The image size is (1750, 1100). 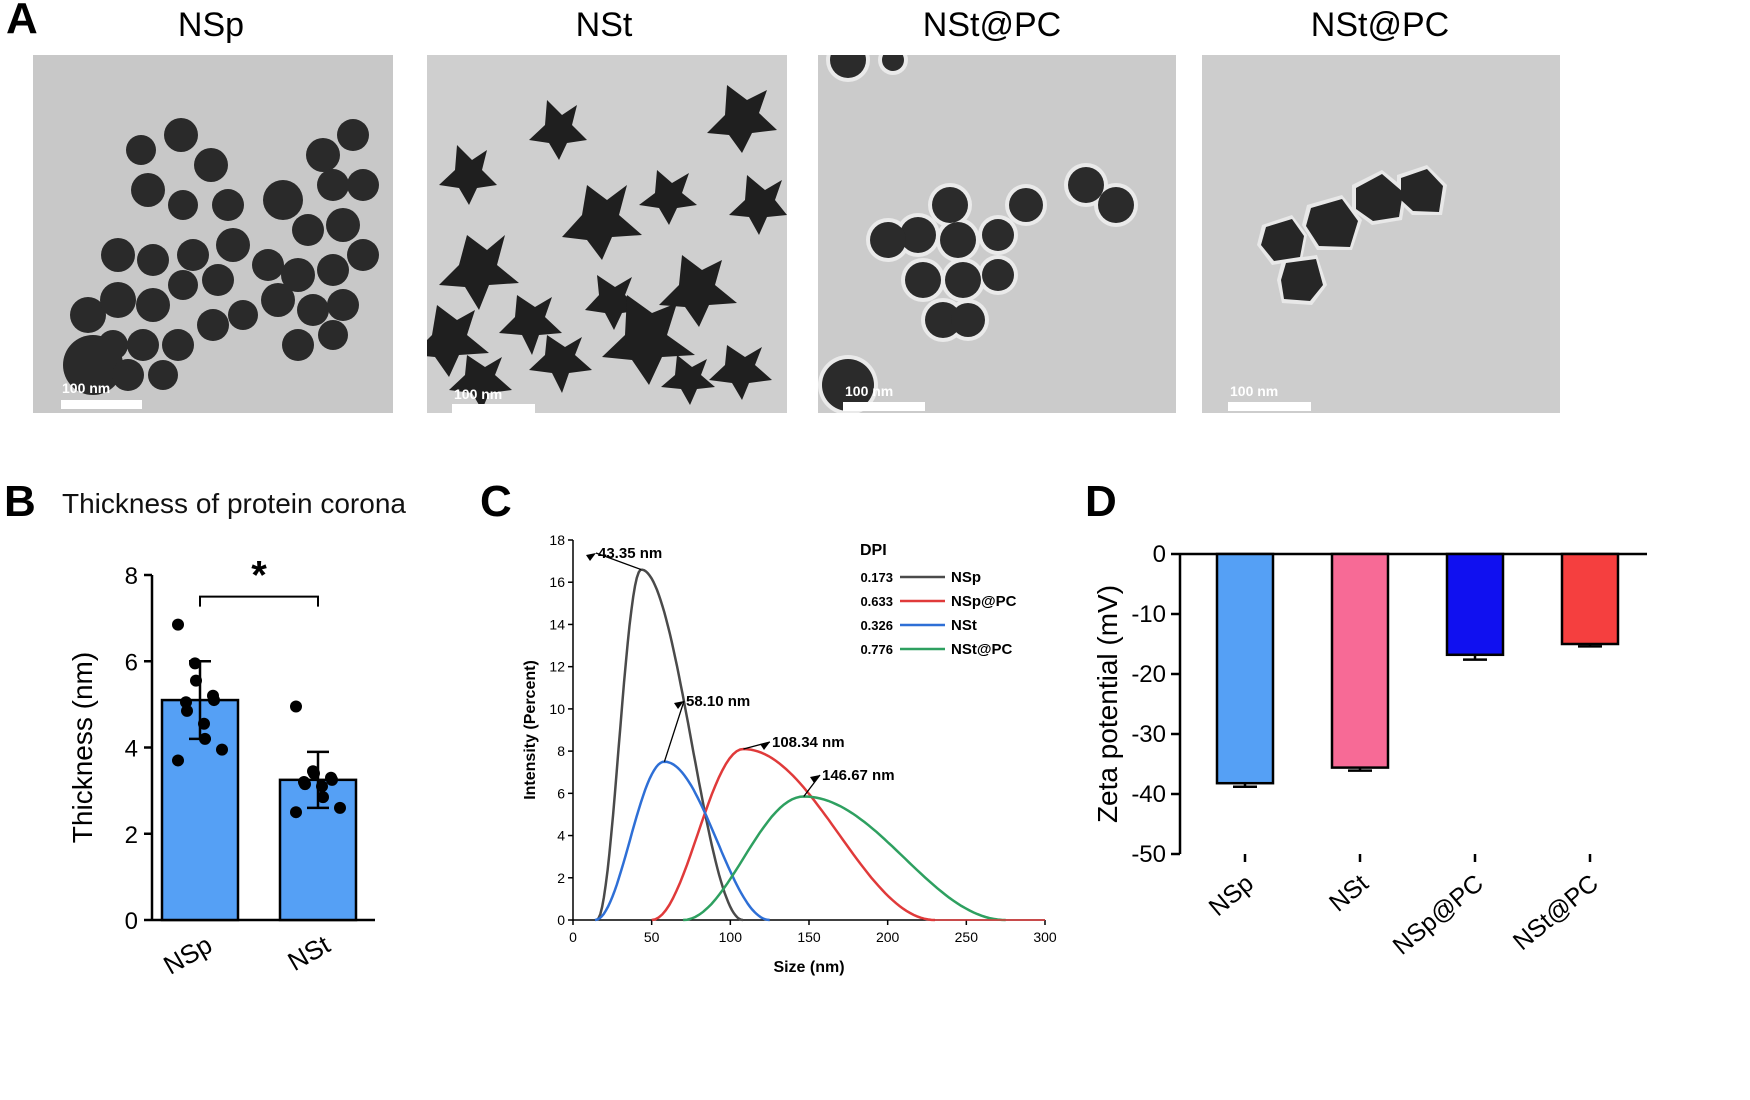 I want to click on tem-title-4: NSt@PC, so click(x=1380, y=25).